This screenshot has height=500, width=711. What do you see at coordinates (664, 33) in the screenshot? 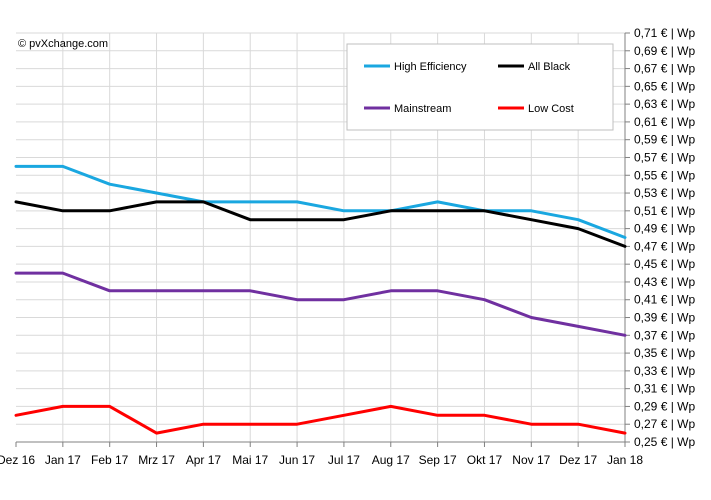
I see `y-tick-label: 0,71 € | Wp` at bounding box center [664, 33].